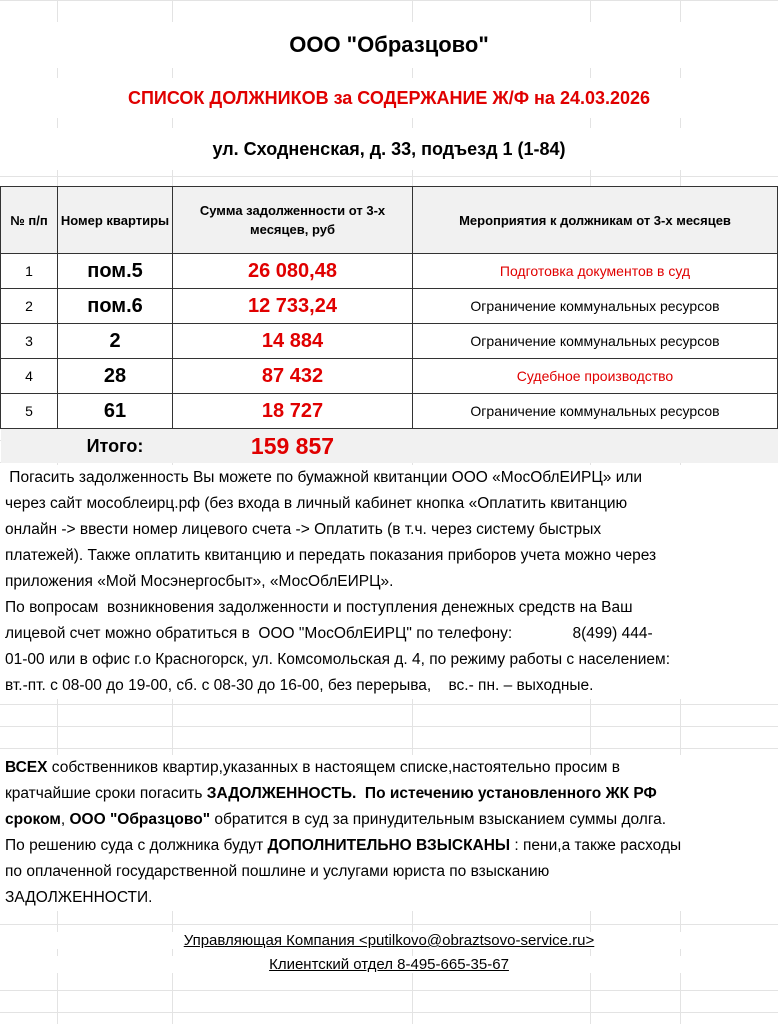  I want to click on row-number: 5, so click(29, 411).